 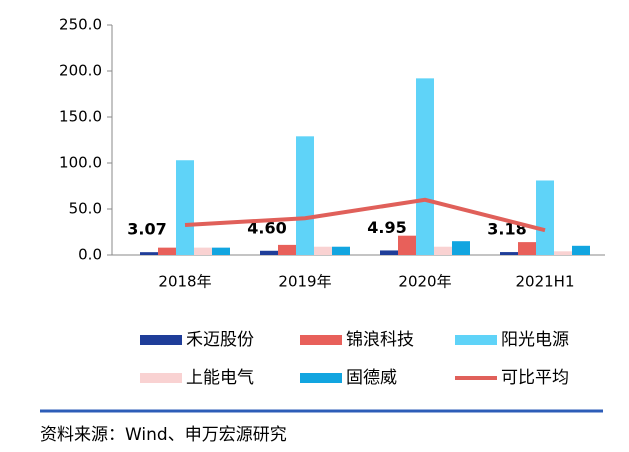 I want to click on legend-label: 阳光电源, so click(x=535, y=340).